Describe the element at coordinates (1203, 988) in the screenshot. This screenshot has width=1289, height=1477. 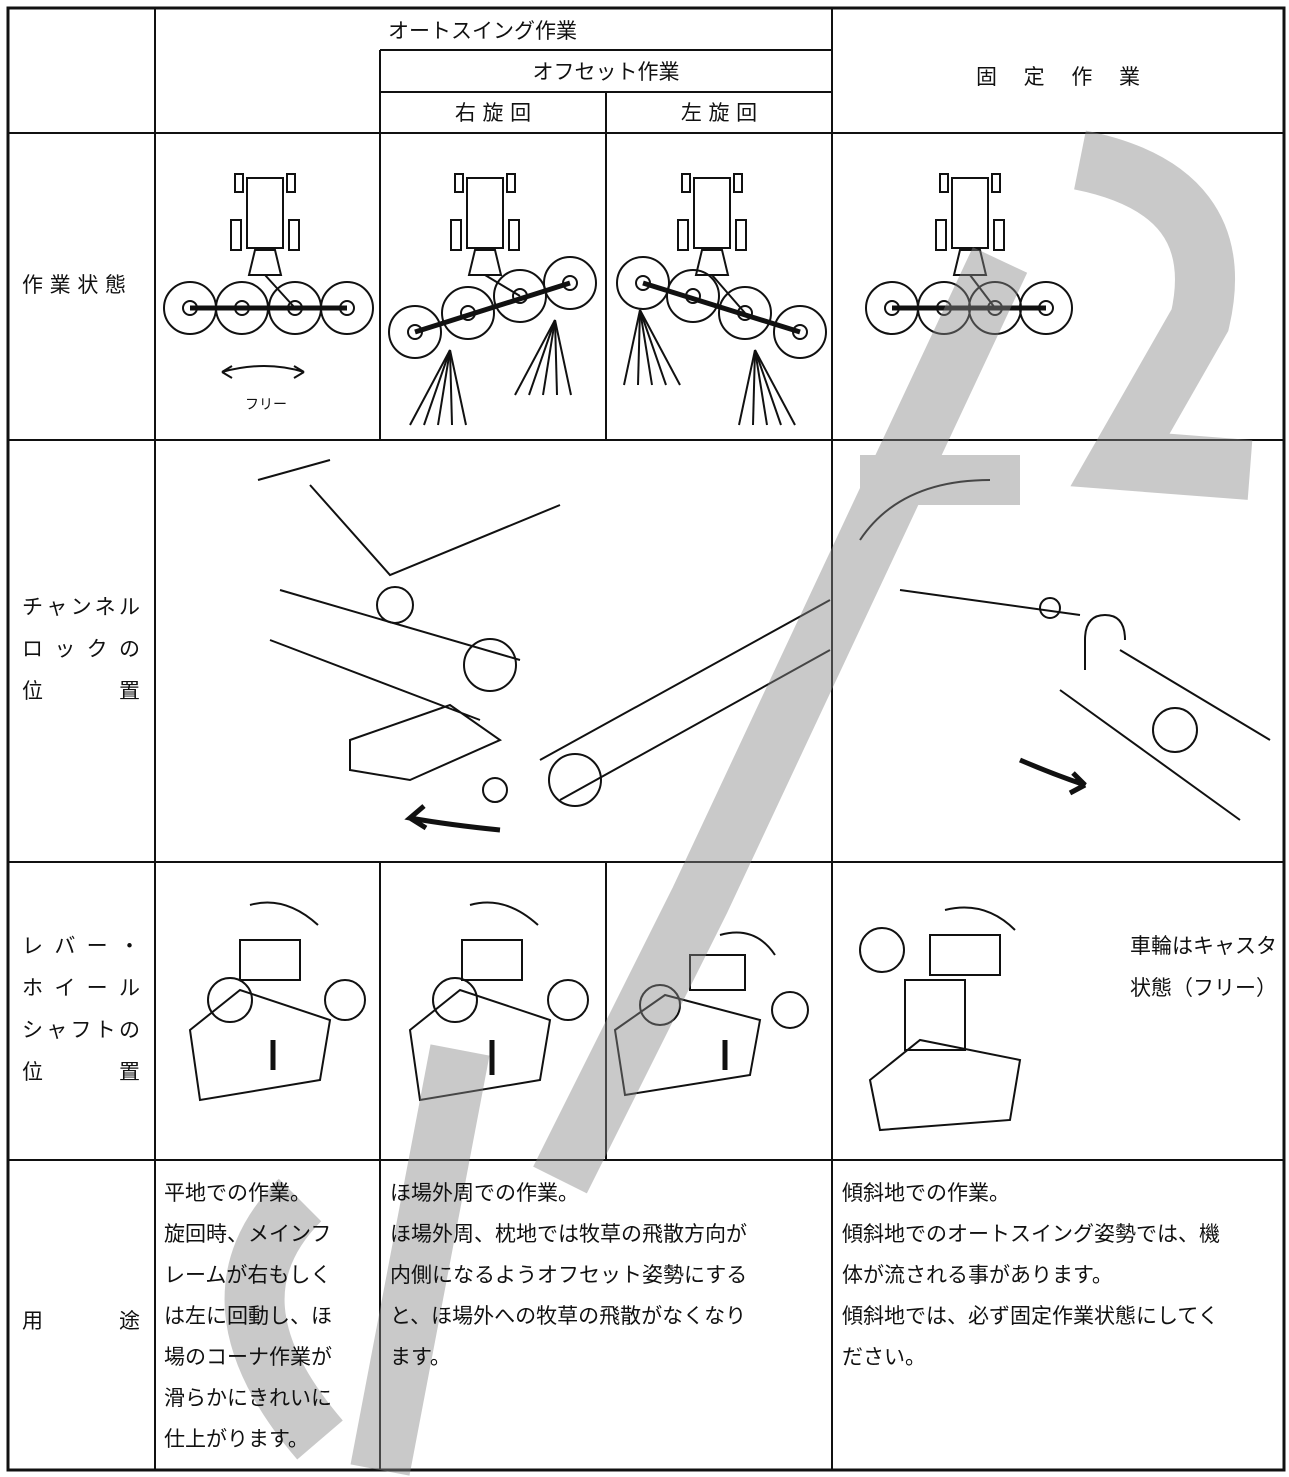
I see `caster-note: 状態（フリー）` at that location.